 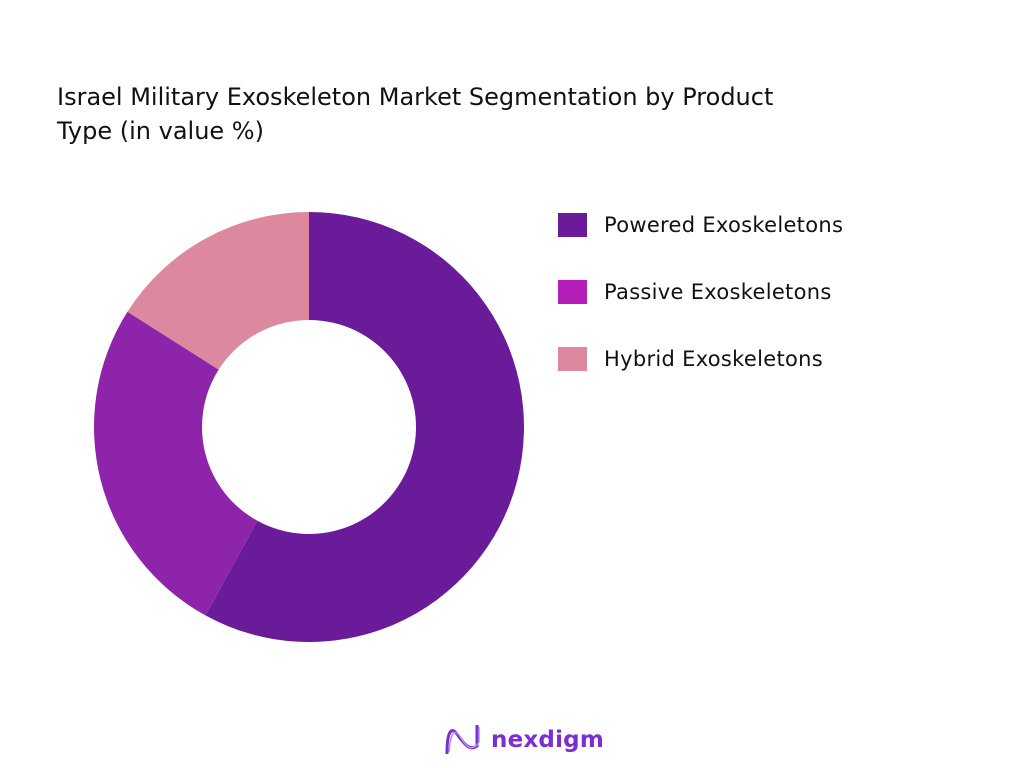 What do you see at coordinates (547, 740) in the screenshot?
I see `logo-text: nexdigm` at bounding box center [547, 740].